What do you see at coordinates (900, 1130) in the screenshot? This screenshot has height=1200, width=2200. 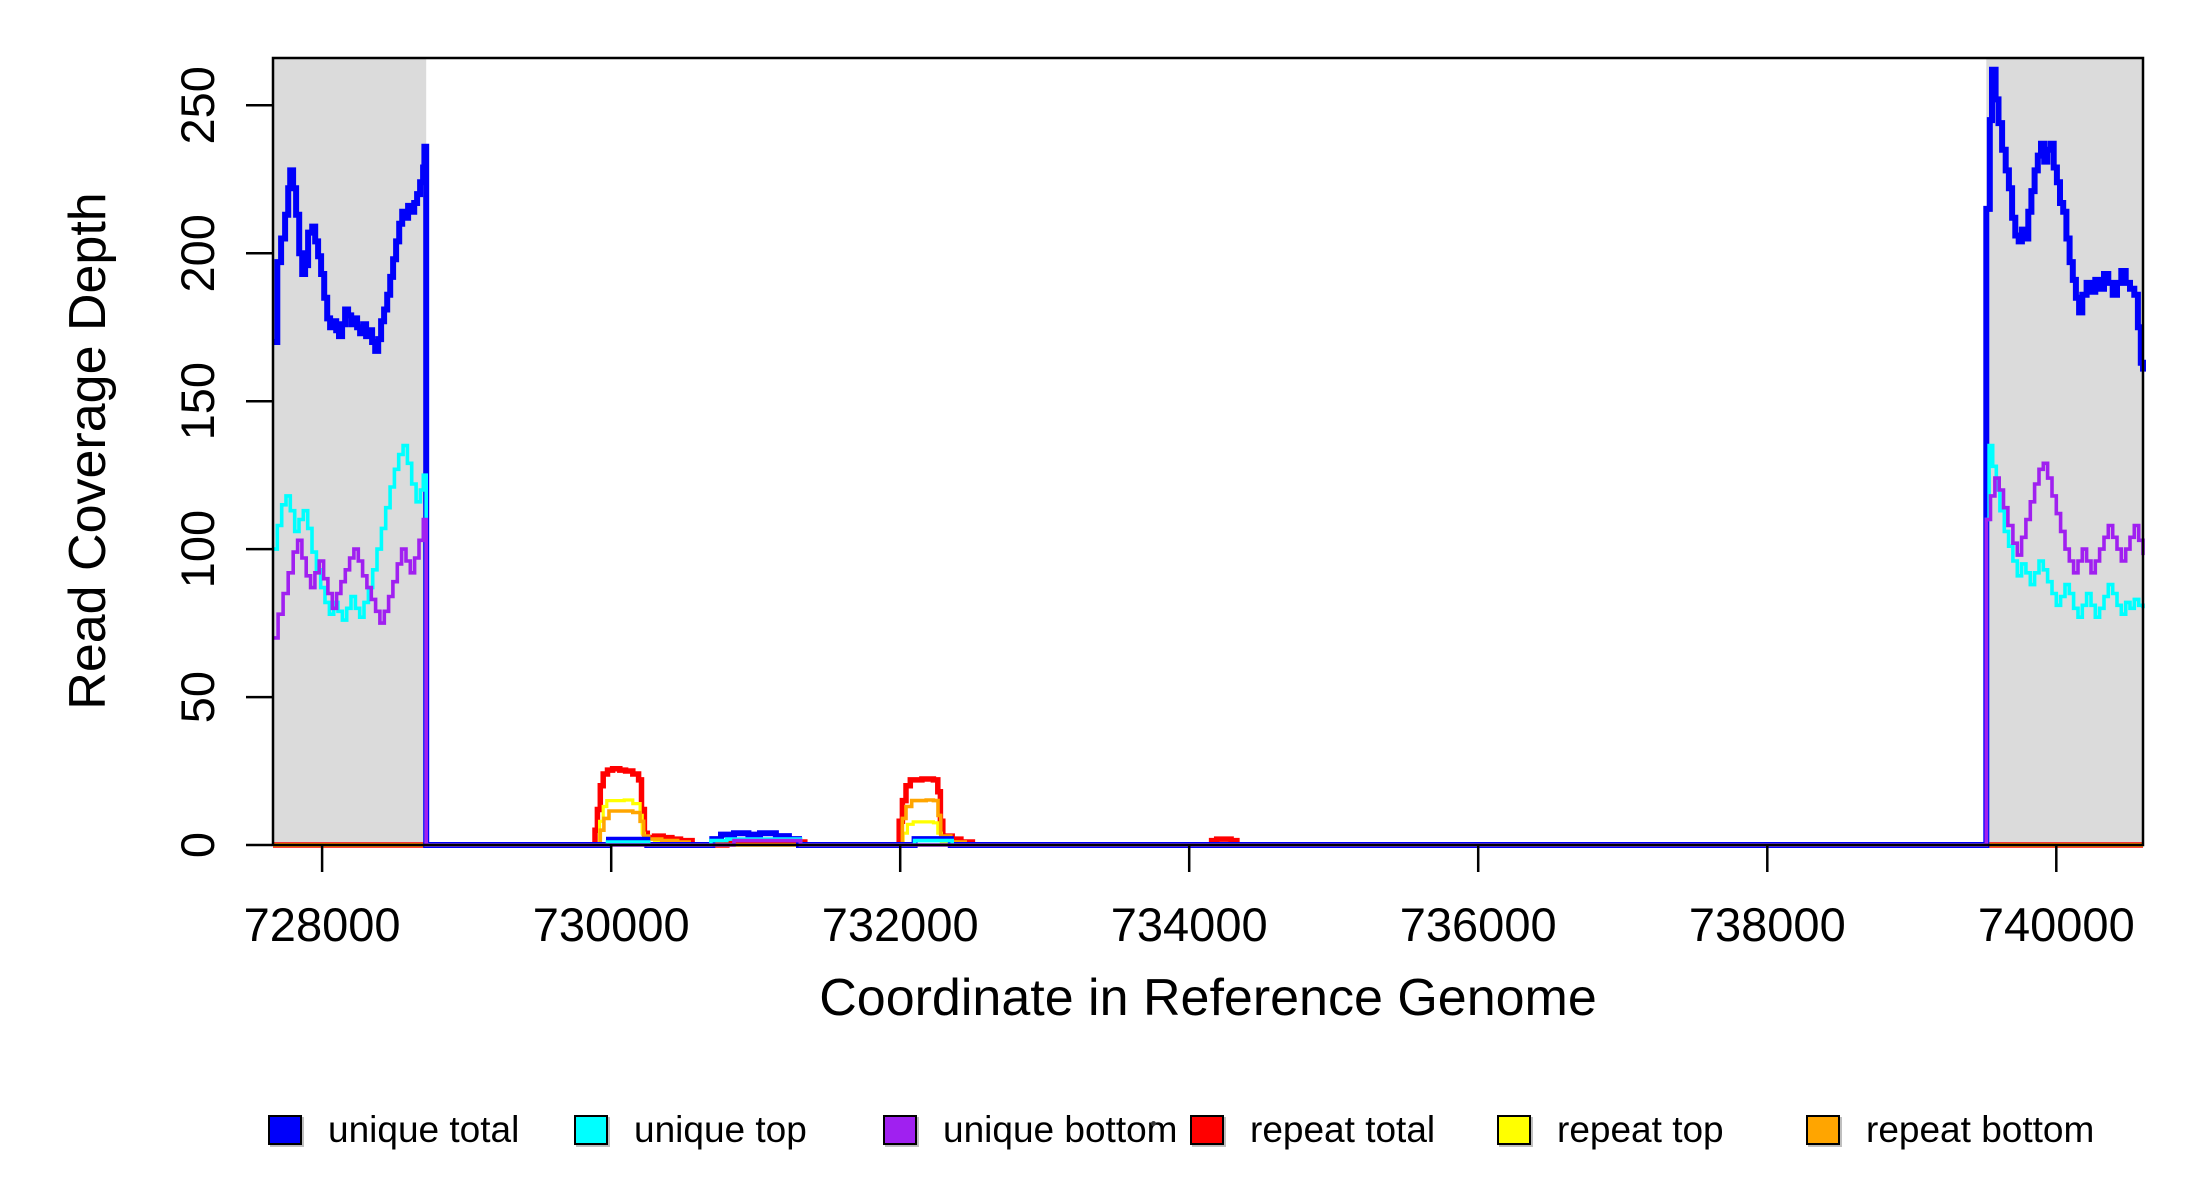 I see `unique-bottom-swatch-icon` at bounding box center [900, 1130].